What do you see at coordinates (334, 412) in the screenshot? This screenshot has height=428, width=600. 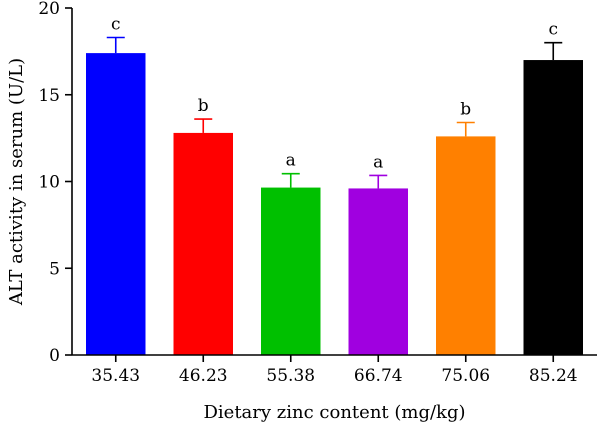 I see `x-axis-title: Dietary zinc content (mg/kg)` at bounding box center [334, 412].